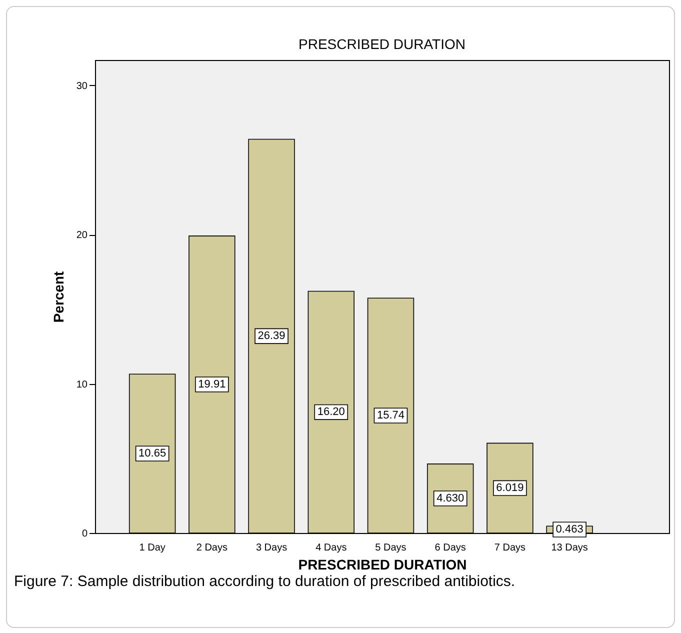 This screenshot has height=633, width=681. I want to click on x-tick-label: 7 Days, so click(510, 548).